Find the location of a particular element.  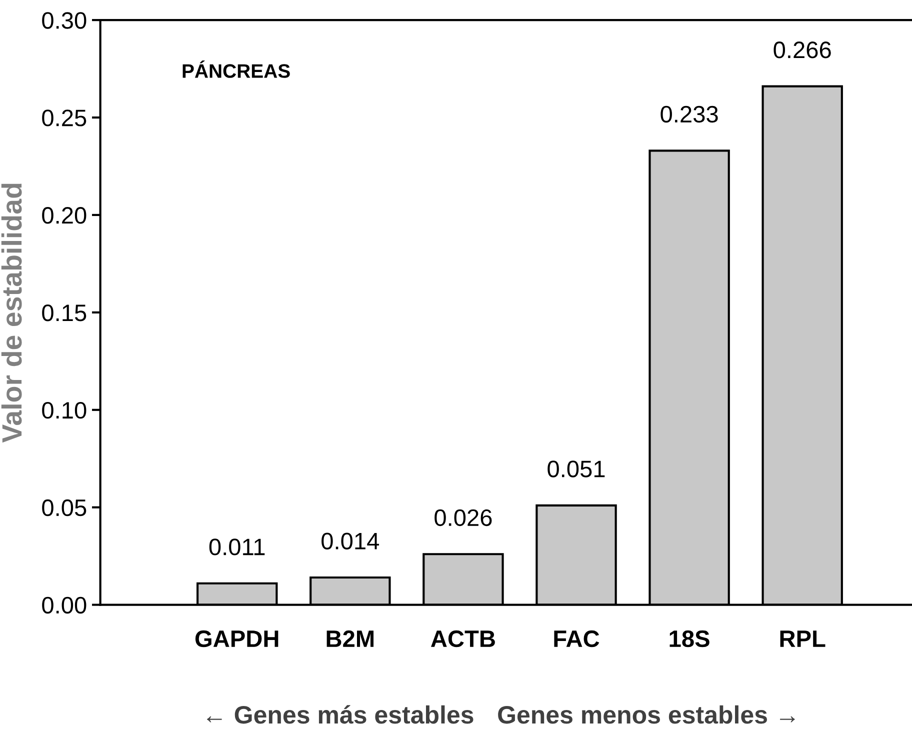

x-tick-label: 18S is located at coordinates (690, 639).